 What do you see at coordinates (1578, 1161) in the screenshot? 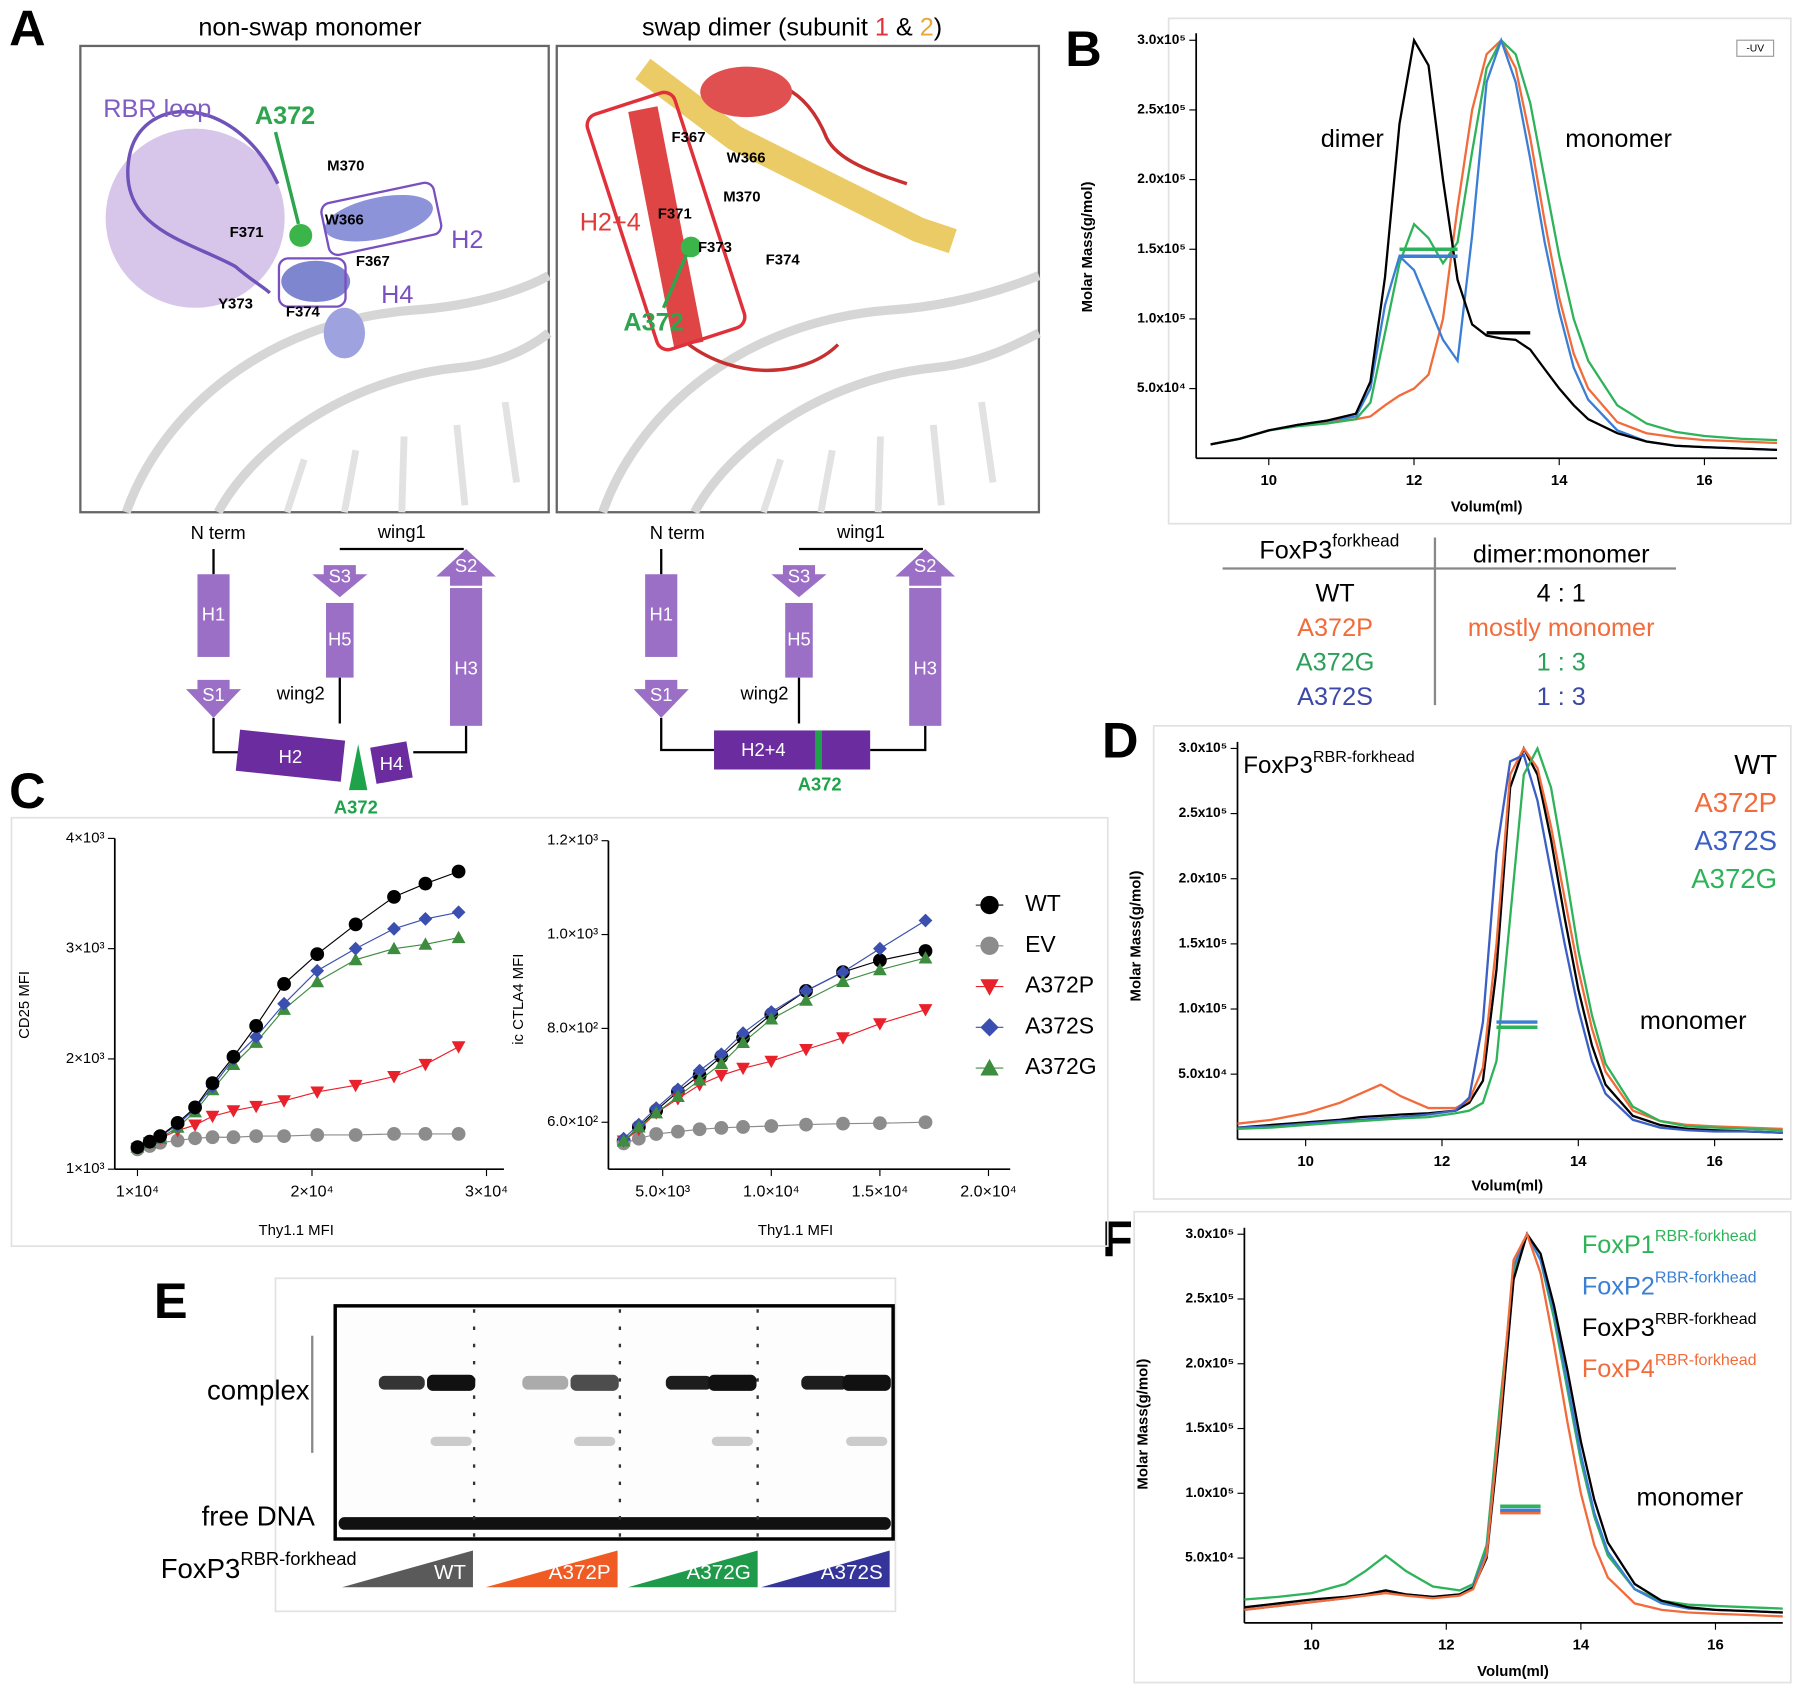
I see `x-tick-label: 14` at bounding box center [1578, 1161].